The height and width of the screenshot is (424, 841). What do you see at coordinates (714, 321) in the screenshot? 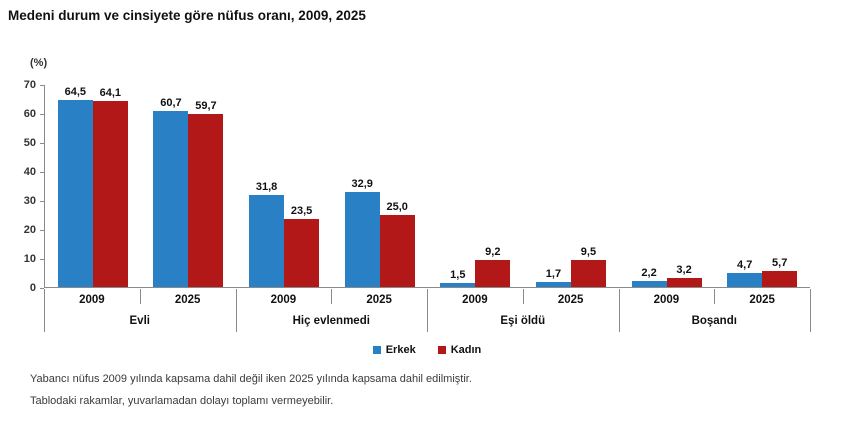
I see `x-category-label: Boşandı` at bounding box center [714, 321].